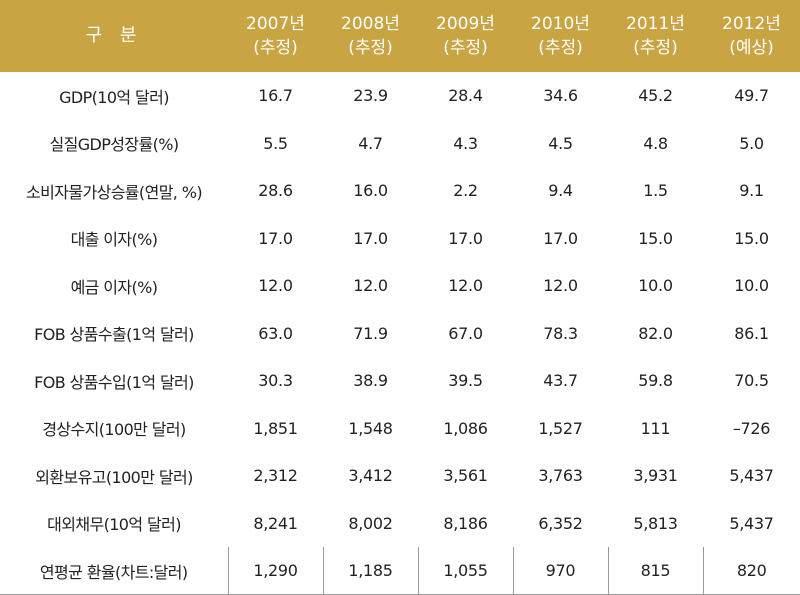 This screenshot has height=595, width=800. What do you see at coordinates (465, 428) in the screenshot?
I see `table-cell: 1,086` at bounding box center [465, 428].